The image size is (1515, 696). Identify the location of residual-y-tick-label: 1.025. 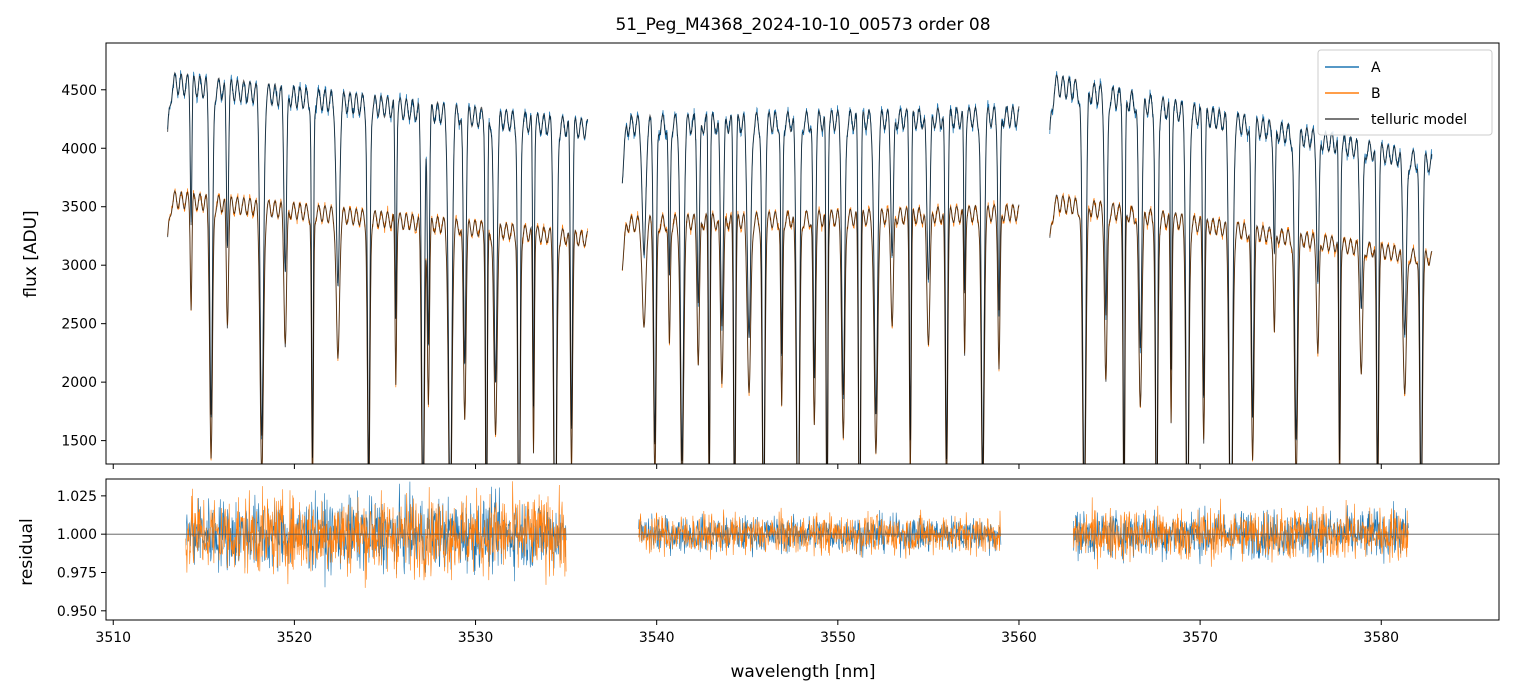
(77, 497).